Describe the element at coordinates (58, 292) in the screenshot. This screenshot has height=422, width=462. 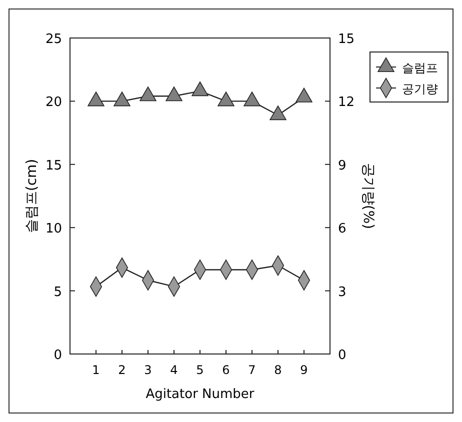
I see `y-tick-label: 5` at that location.